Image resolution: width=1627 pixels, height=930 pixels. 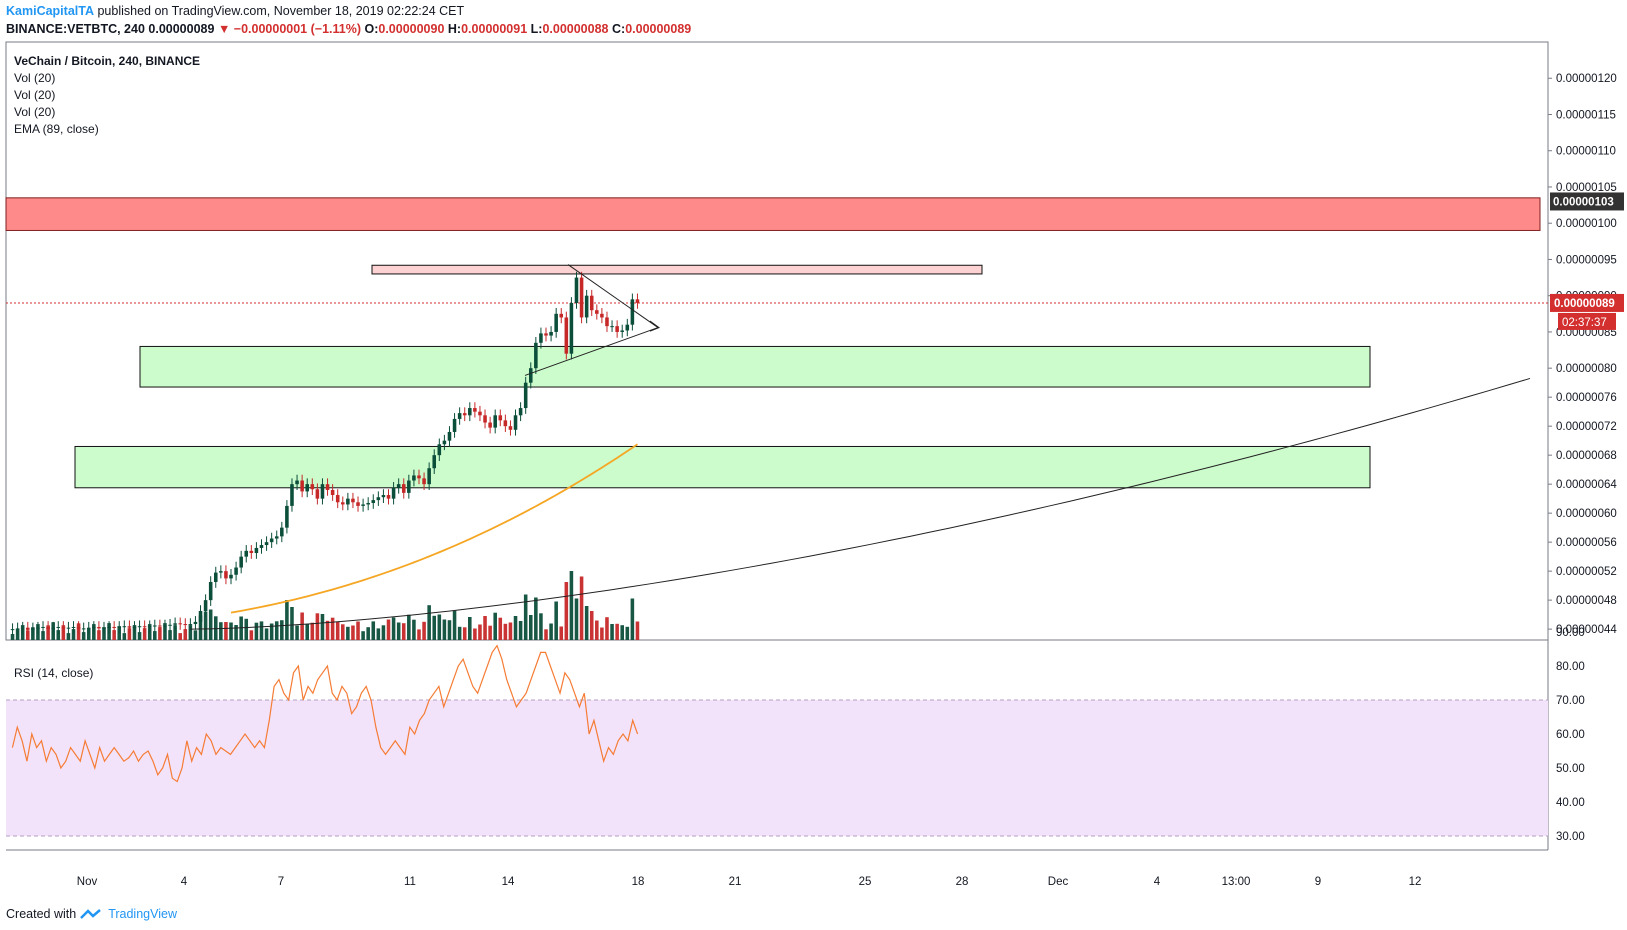 I want to click on low-value: 0.00000088, so click(x=575, y=29).